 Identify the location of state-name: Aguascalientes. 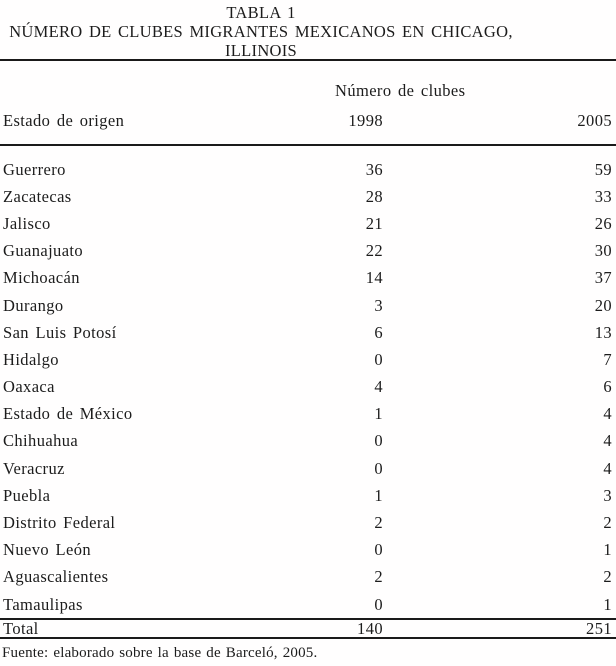
(56, 577).